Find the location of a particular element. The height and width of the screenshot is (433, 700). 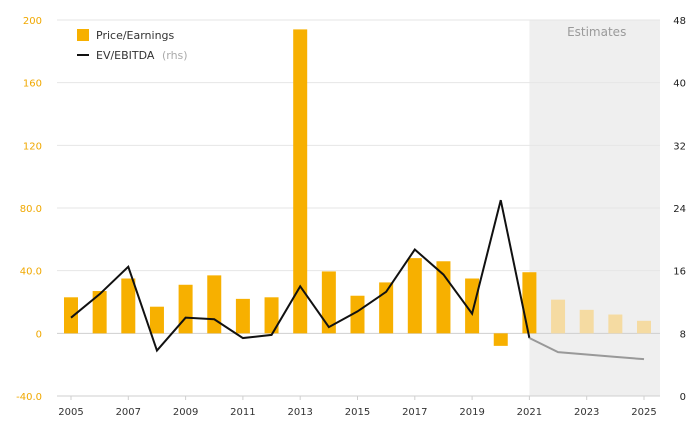

y-left-tick-label: 0 is located at coordinates (39, 334).